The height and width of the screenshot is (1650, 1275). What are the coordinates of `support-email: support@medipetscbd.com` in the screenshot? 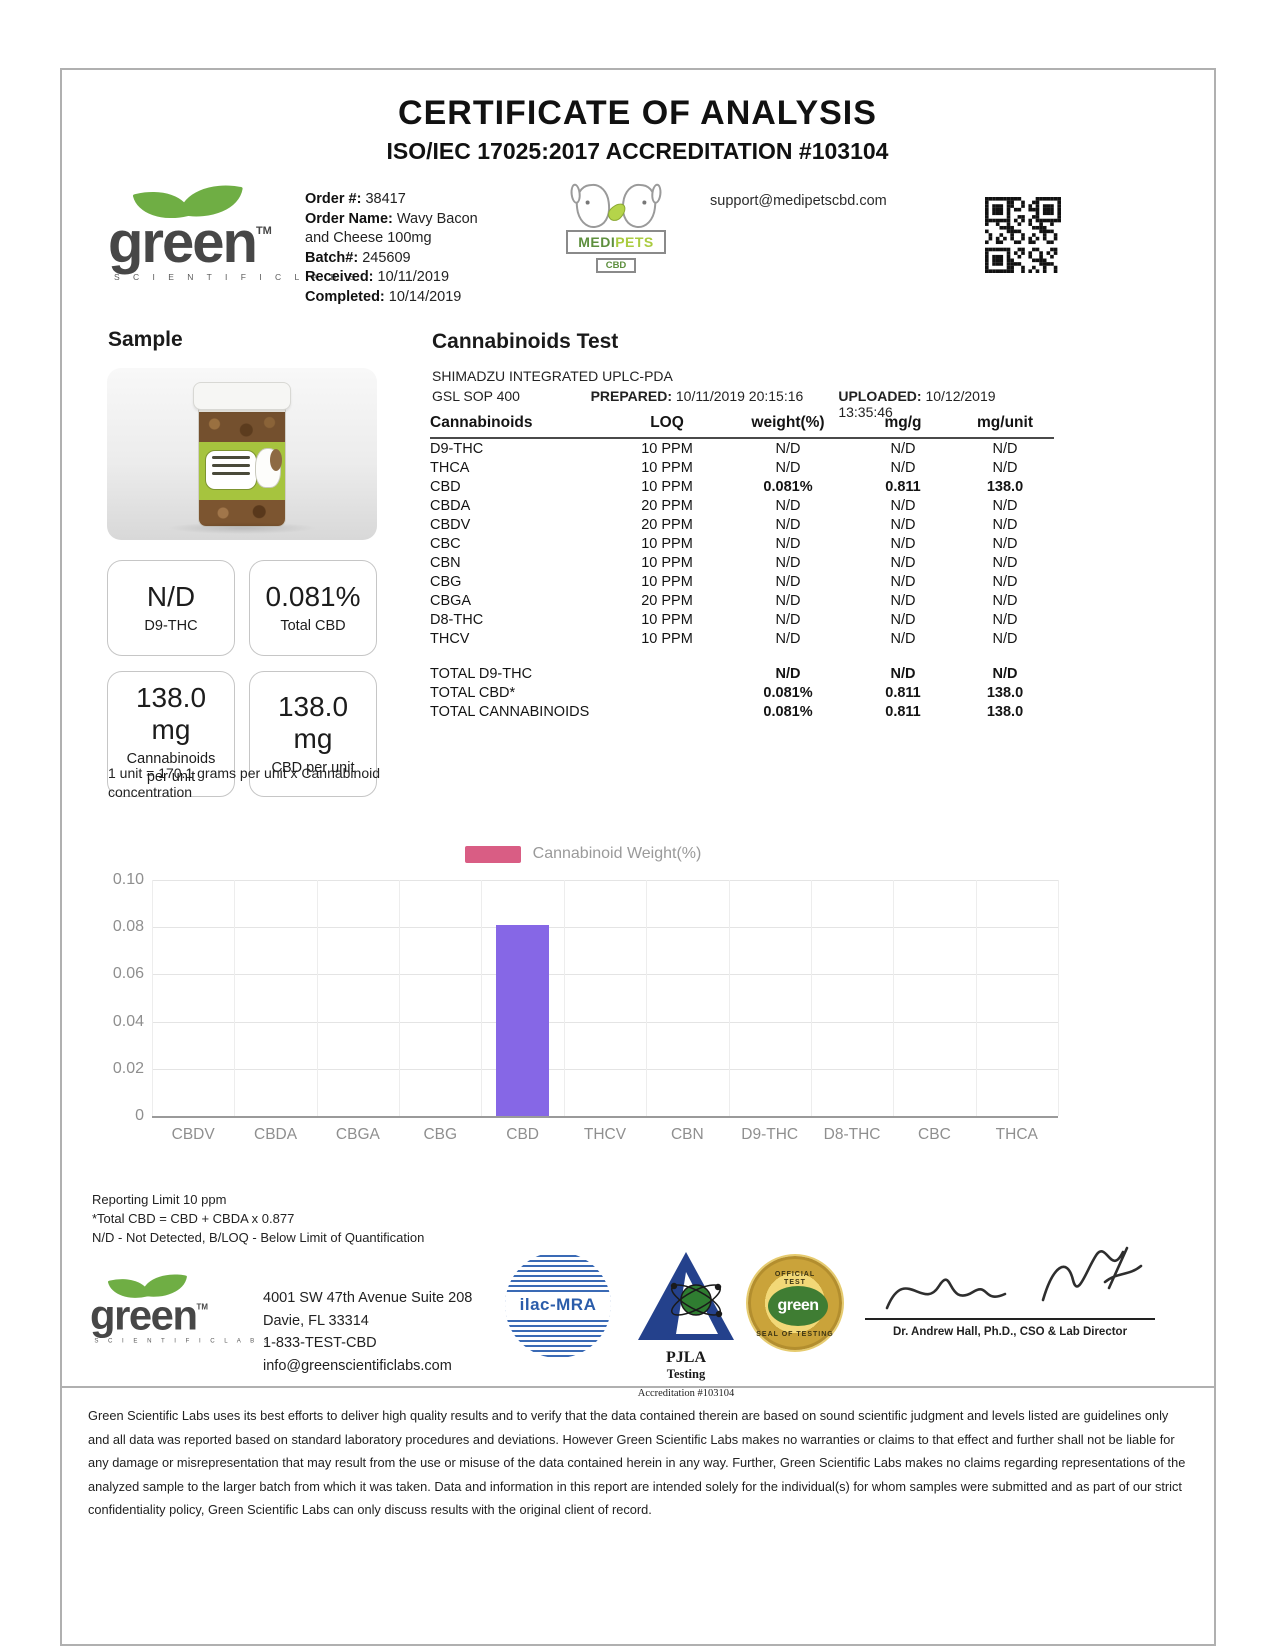 It's located at (798, 201).